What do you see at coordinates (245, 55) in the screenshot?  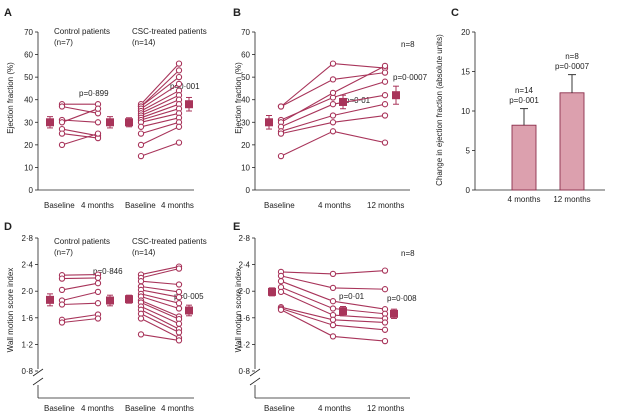 I see `ytick-label: 60` at bounding box center [245, 55].